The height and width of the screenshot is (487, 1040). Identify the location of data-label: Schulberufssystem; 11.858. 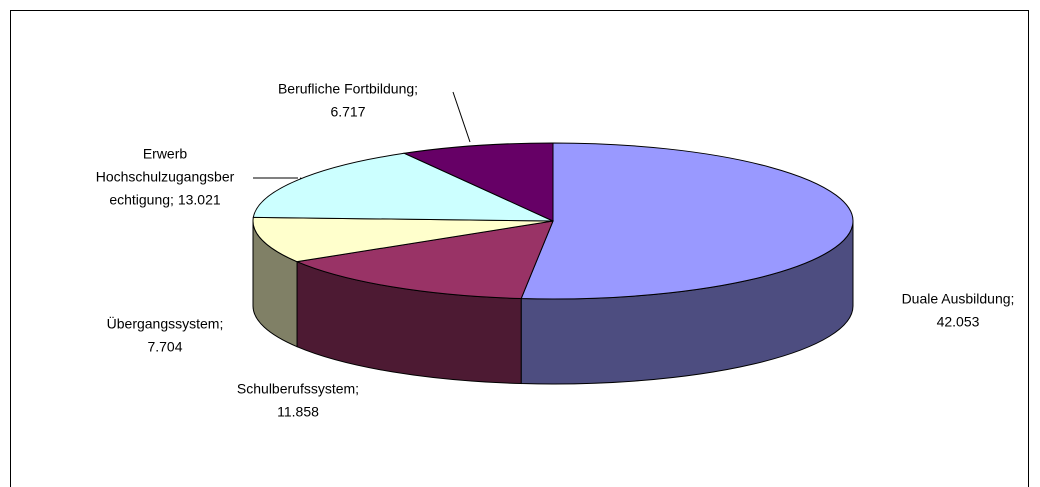
(298, 400).